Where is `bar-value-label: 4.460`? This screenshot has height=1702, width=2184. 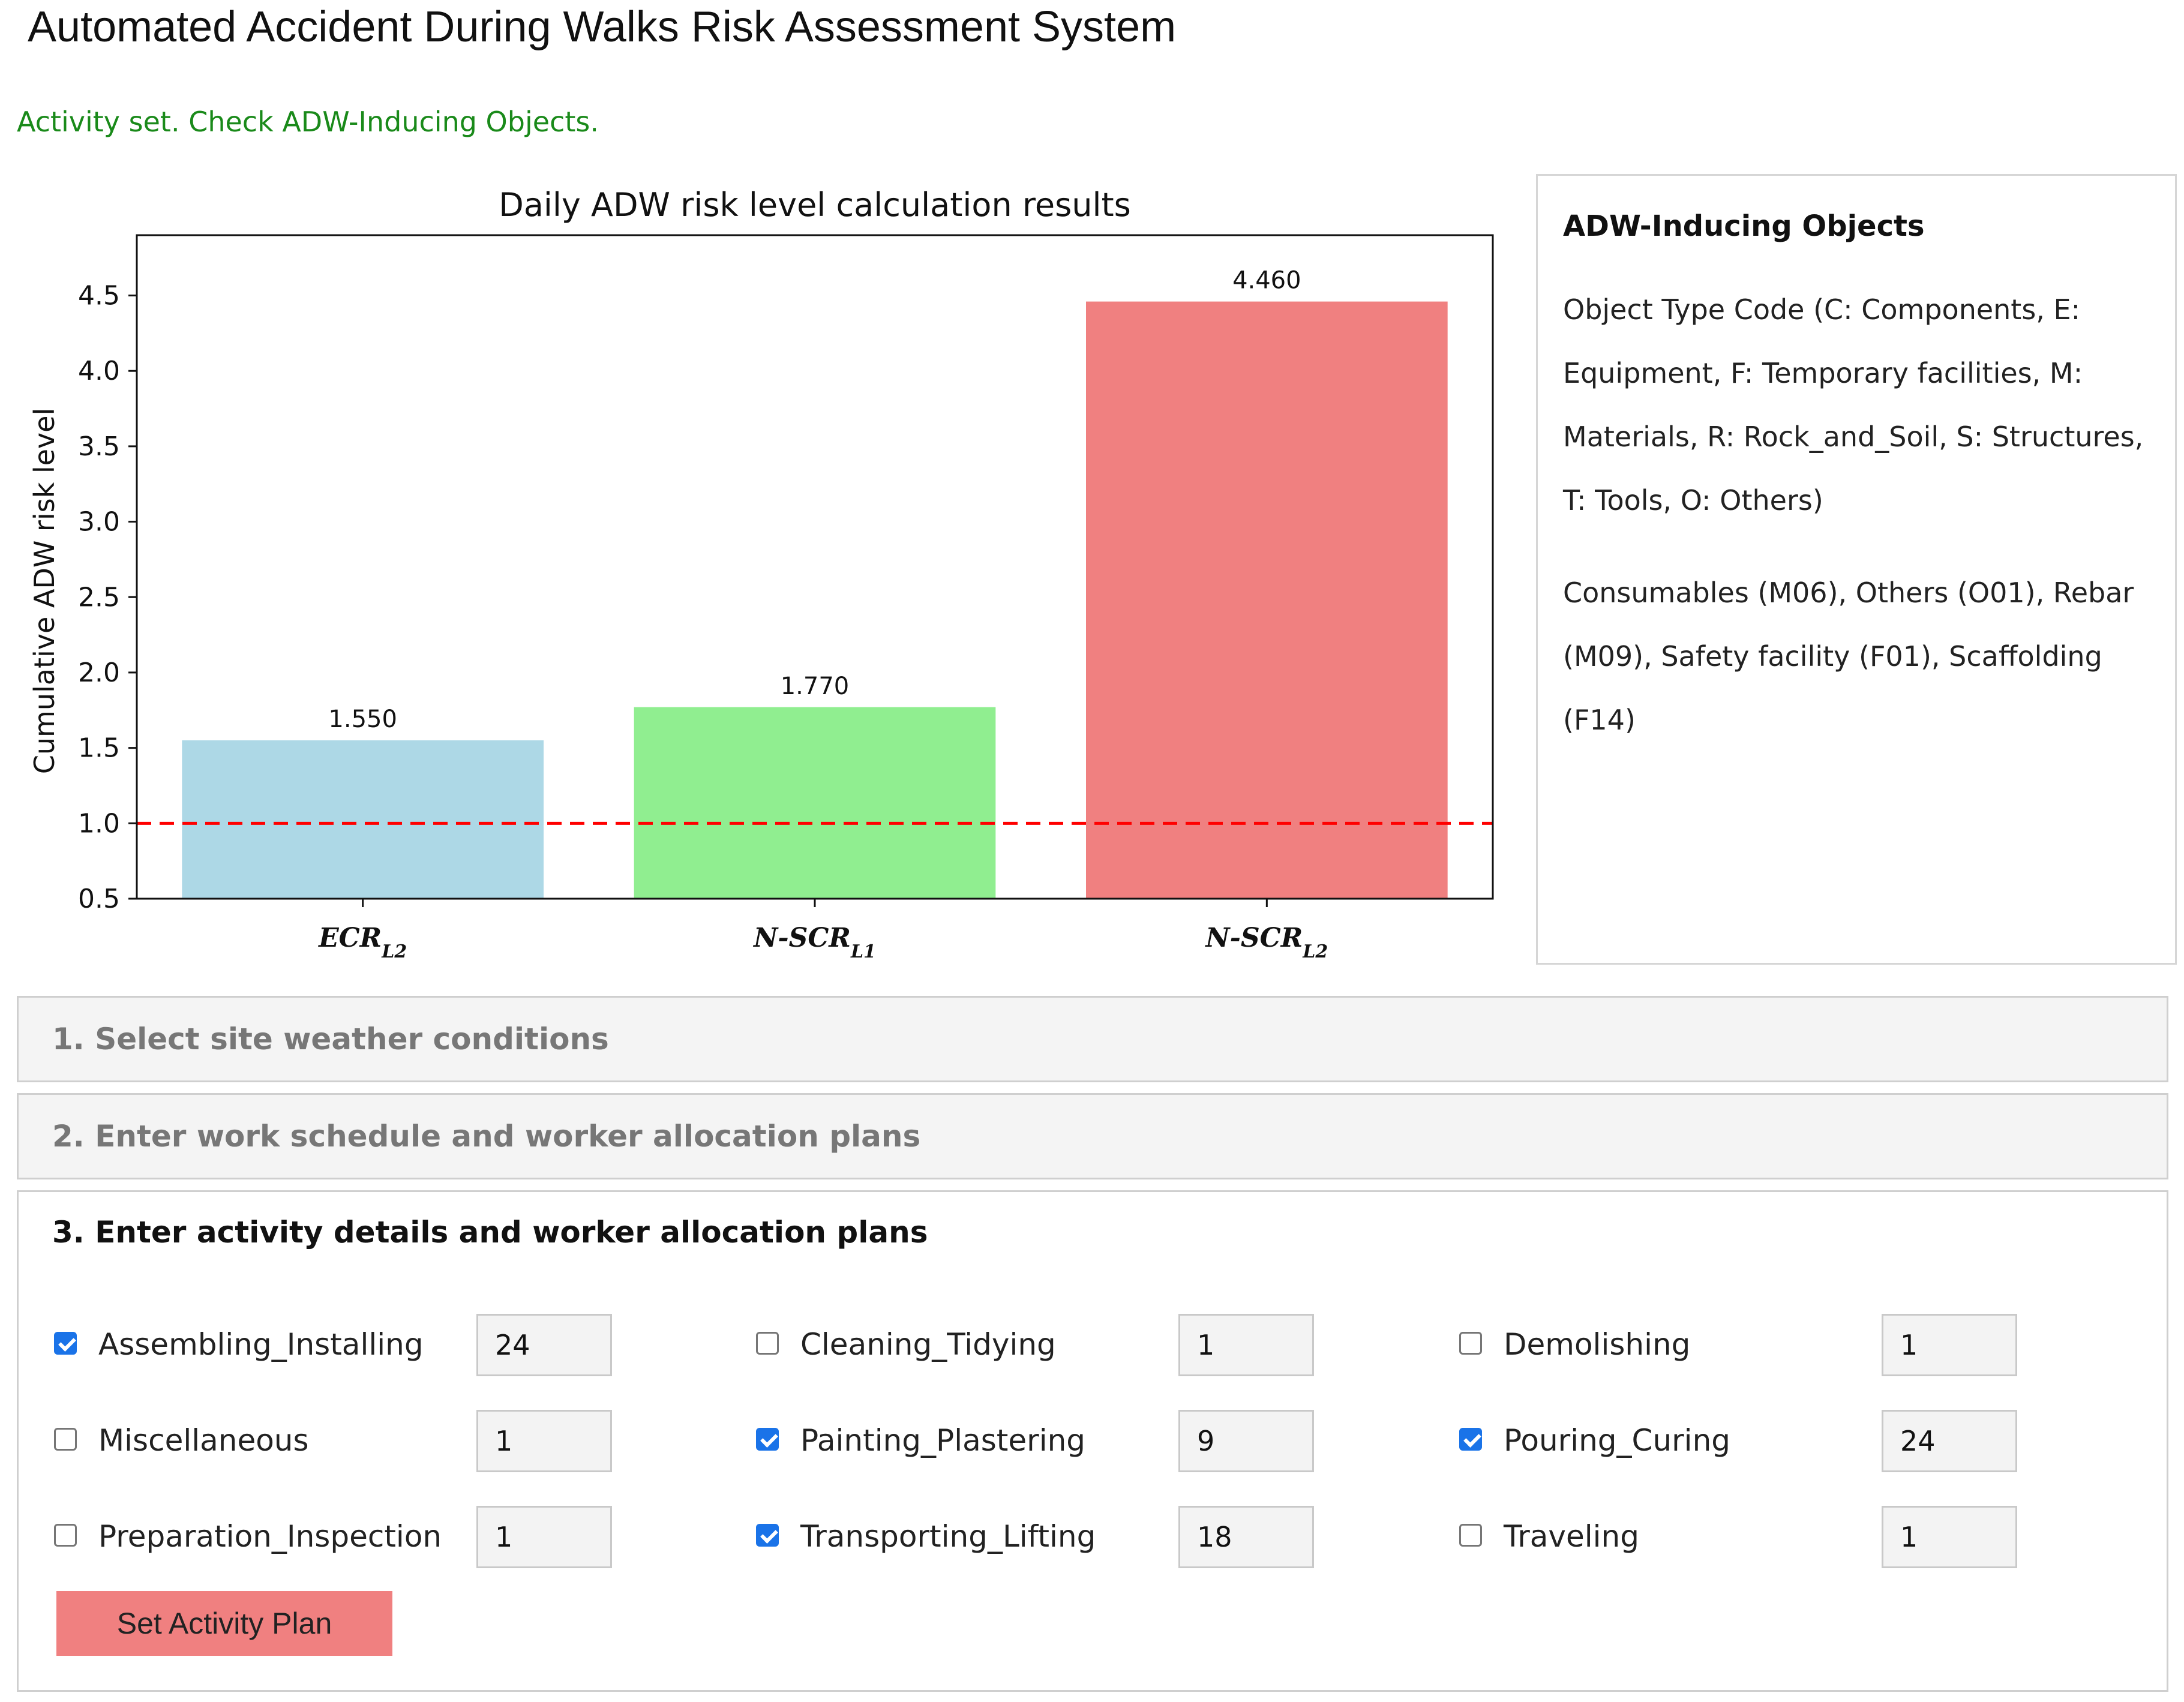
bar-value-label: 4.460 is located at coordinates (1266, 281).